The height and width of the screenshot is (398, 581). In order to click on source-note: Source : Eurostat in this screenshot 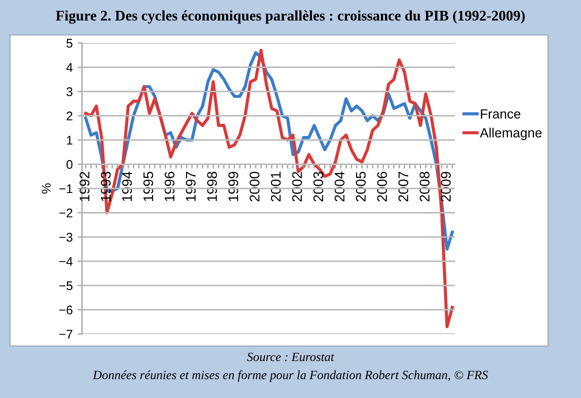, I will do `click(290, 357)`.